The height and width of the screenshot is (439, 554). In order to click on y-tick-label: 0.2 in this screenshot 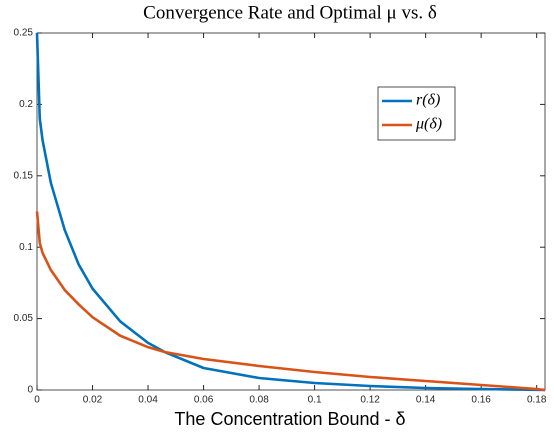, I will do `click(26, 104)`.